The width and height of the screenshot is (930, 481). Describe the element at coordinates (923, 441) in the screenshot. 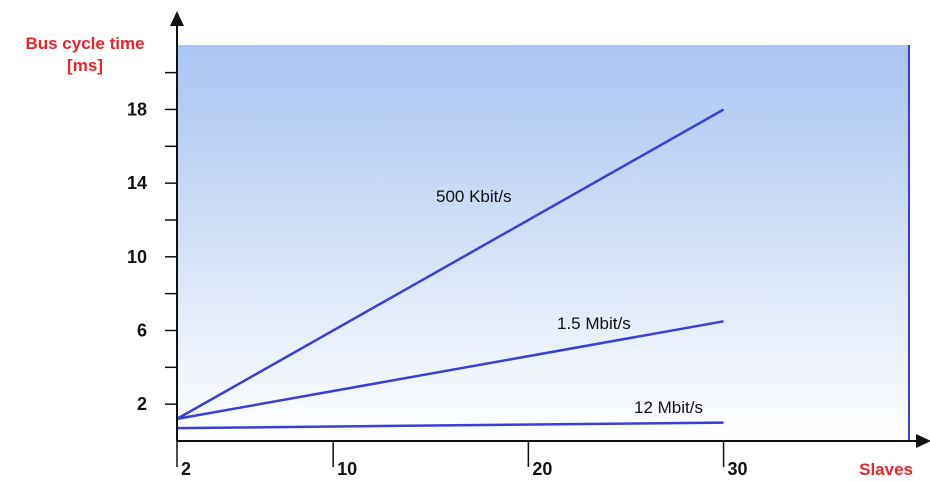

I see `x-axis-arrow` at that location.